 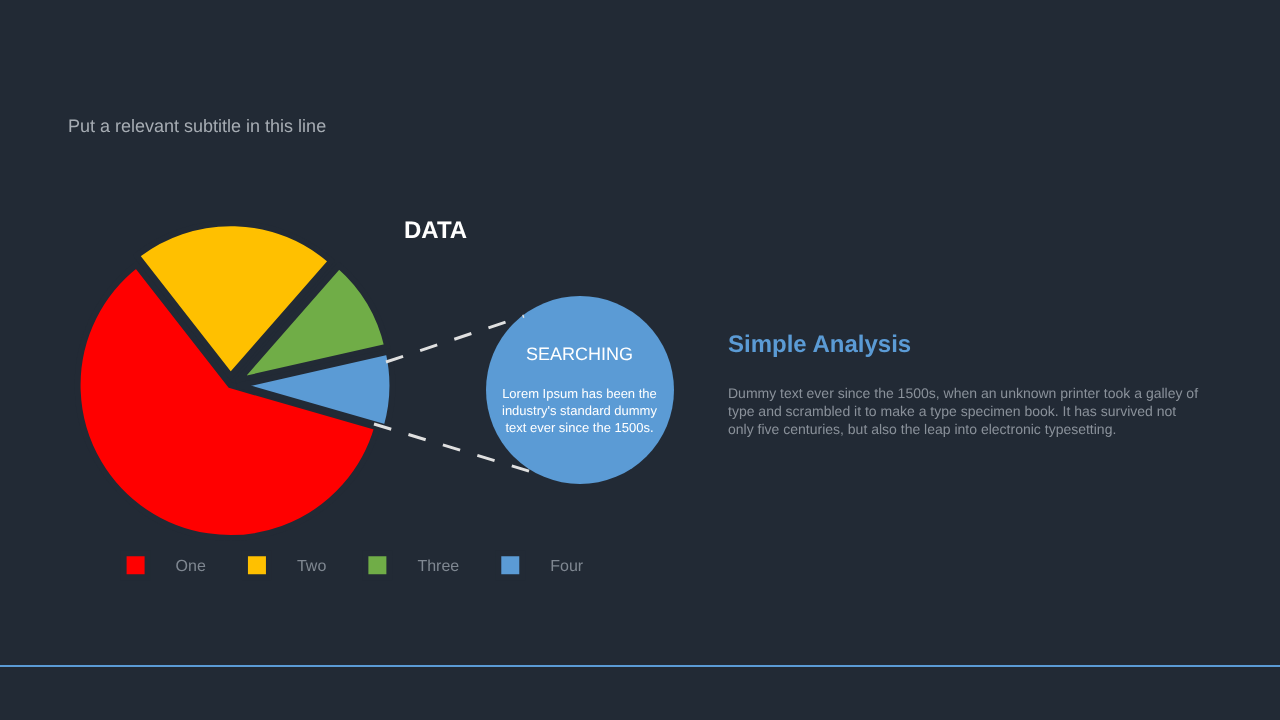 What do you see at coordinates (197, 126) in the screenshot?
I see `chart-subtitle: Put a relevant subtitle in this line` at bounding box center [197, 126].